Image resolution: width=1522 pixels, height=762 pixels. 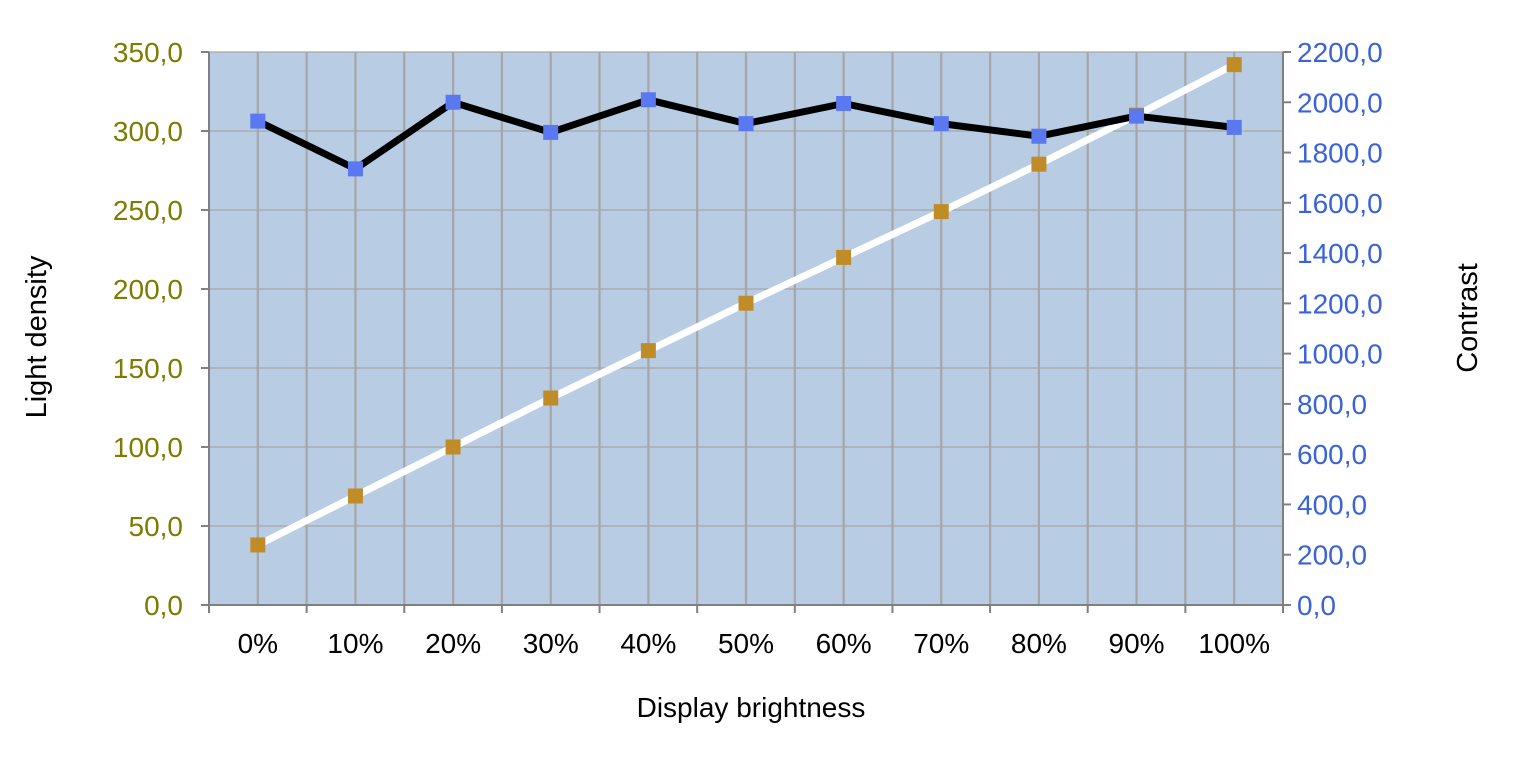 What do you see at coordinates (1468, 318) in the screenshot?
I see `y-axis-right-label: Contrast` at bounding box center [1468, 318].